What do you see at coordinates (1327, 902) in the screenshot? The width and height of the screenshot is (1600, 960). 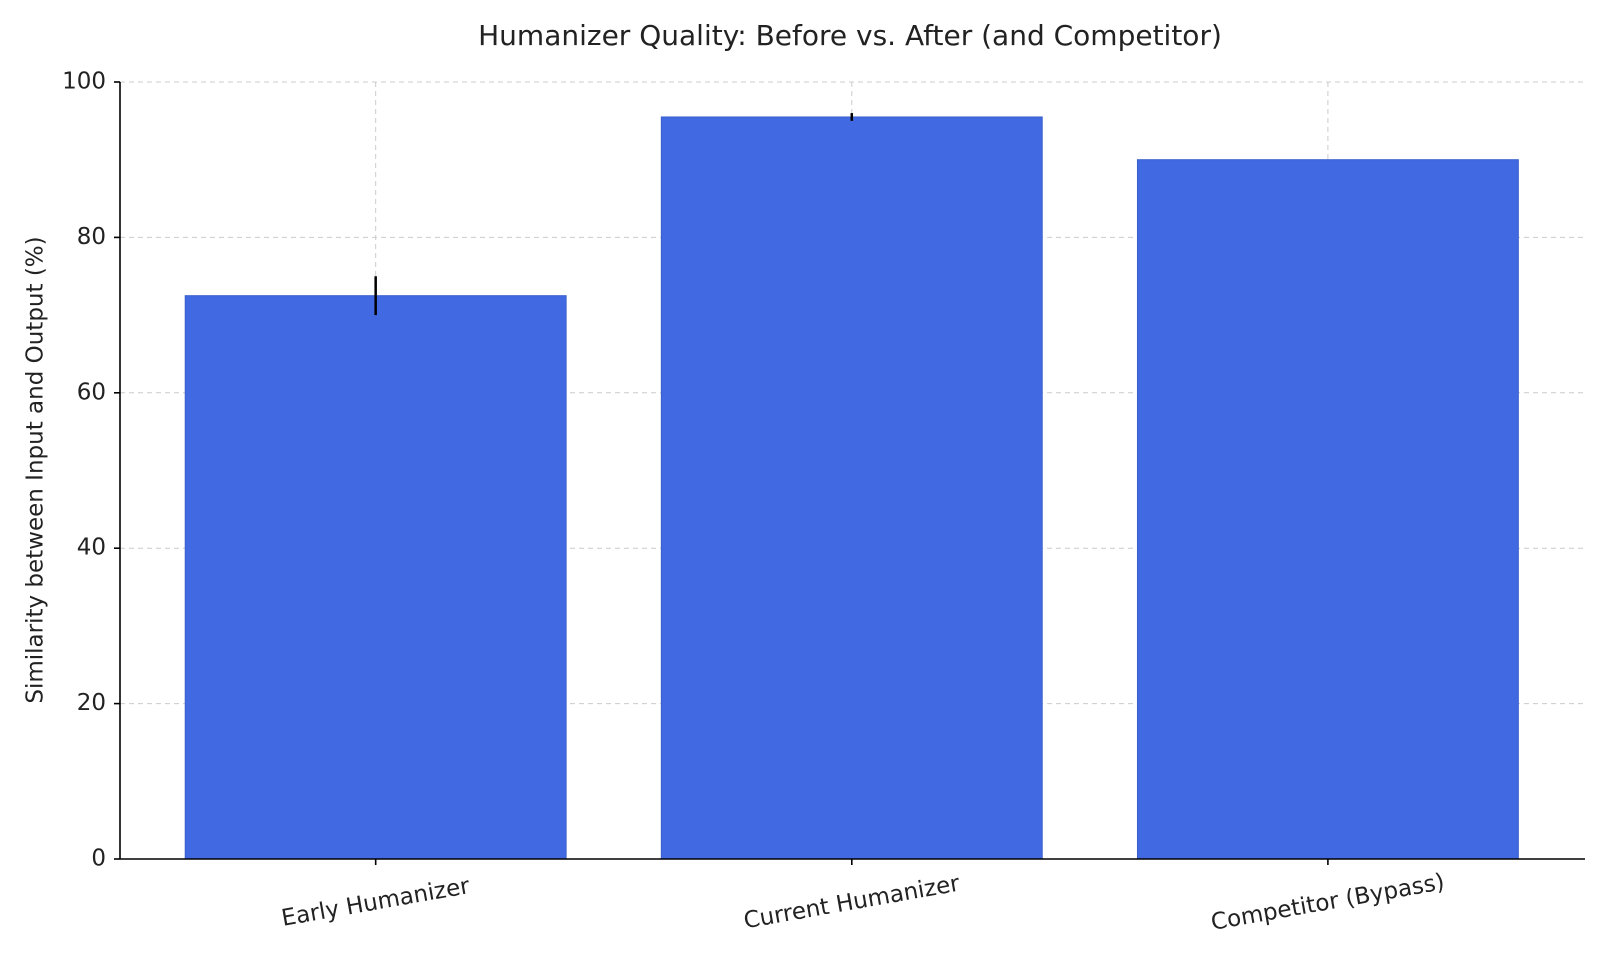 I see `x-tick-label: Competitor (Bypass)` at bounding box center [1327, 902].